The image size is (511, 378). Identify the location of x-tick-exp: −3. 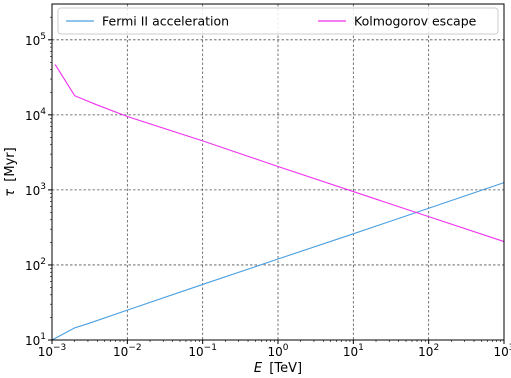
(59, 348).